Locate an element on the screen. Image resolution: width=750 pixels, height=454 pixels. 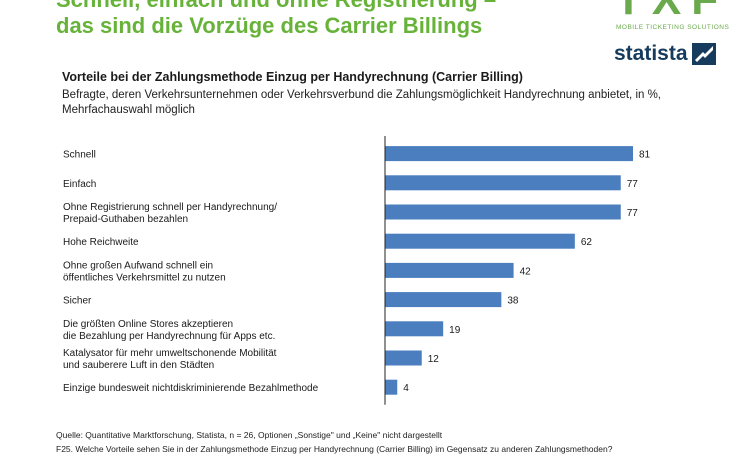
statista-wordmark: statista is located at coordinates (651, 53).